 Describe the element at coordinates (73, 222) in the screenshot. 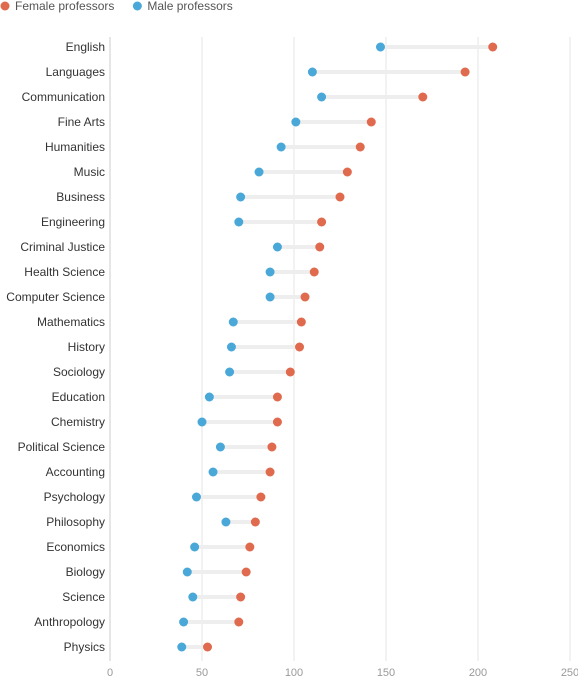

I see `category-label: Engineering` at that location.